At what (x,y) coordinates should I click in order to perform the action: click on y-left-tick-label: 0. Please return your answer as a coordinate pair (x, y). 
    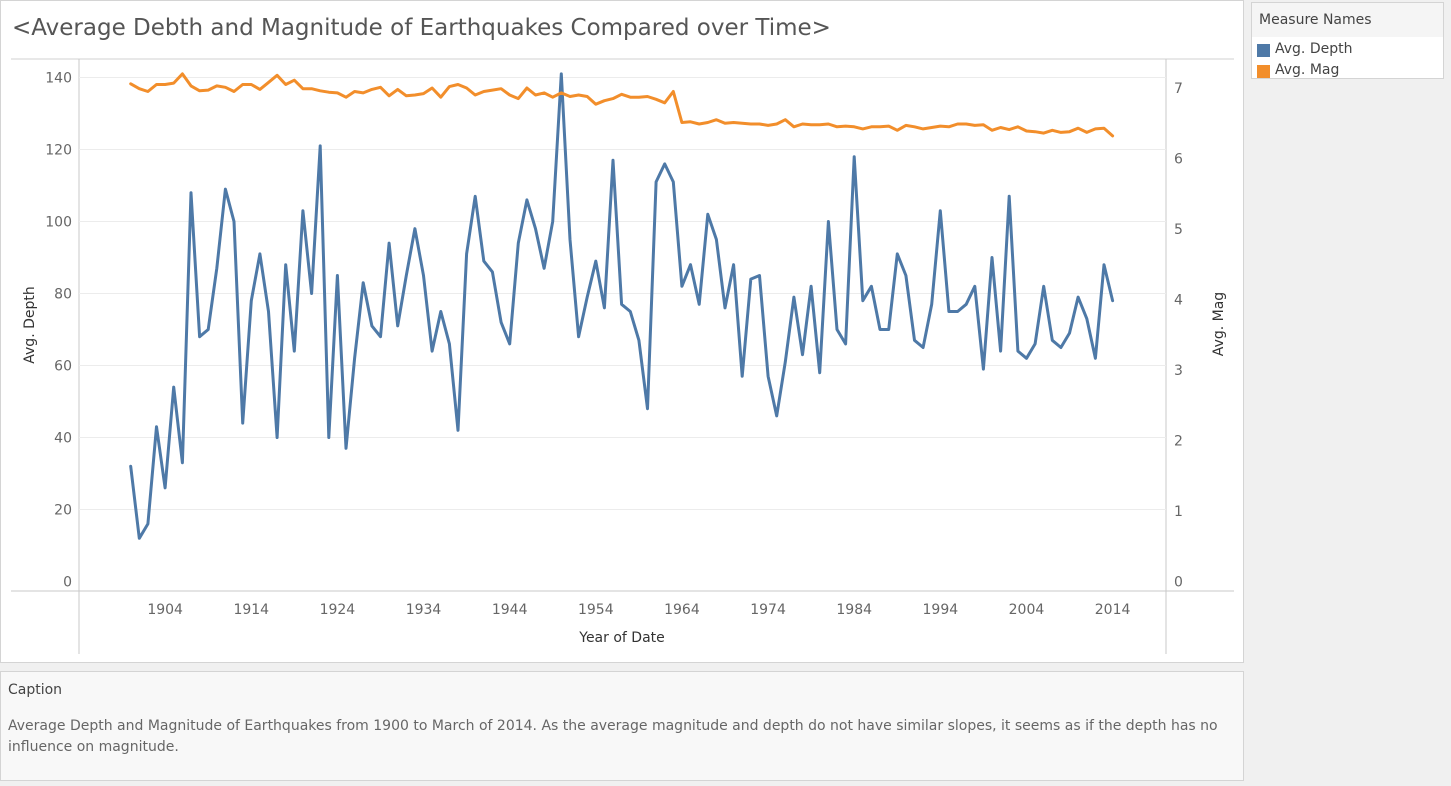
    Looking at the image, I should click on (67, 583).